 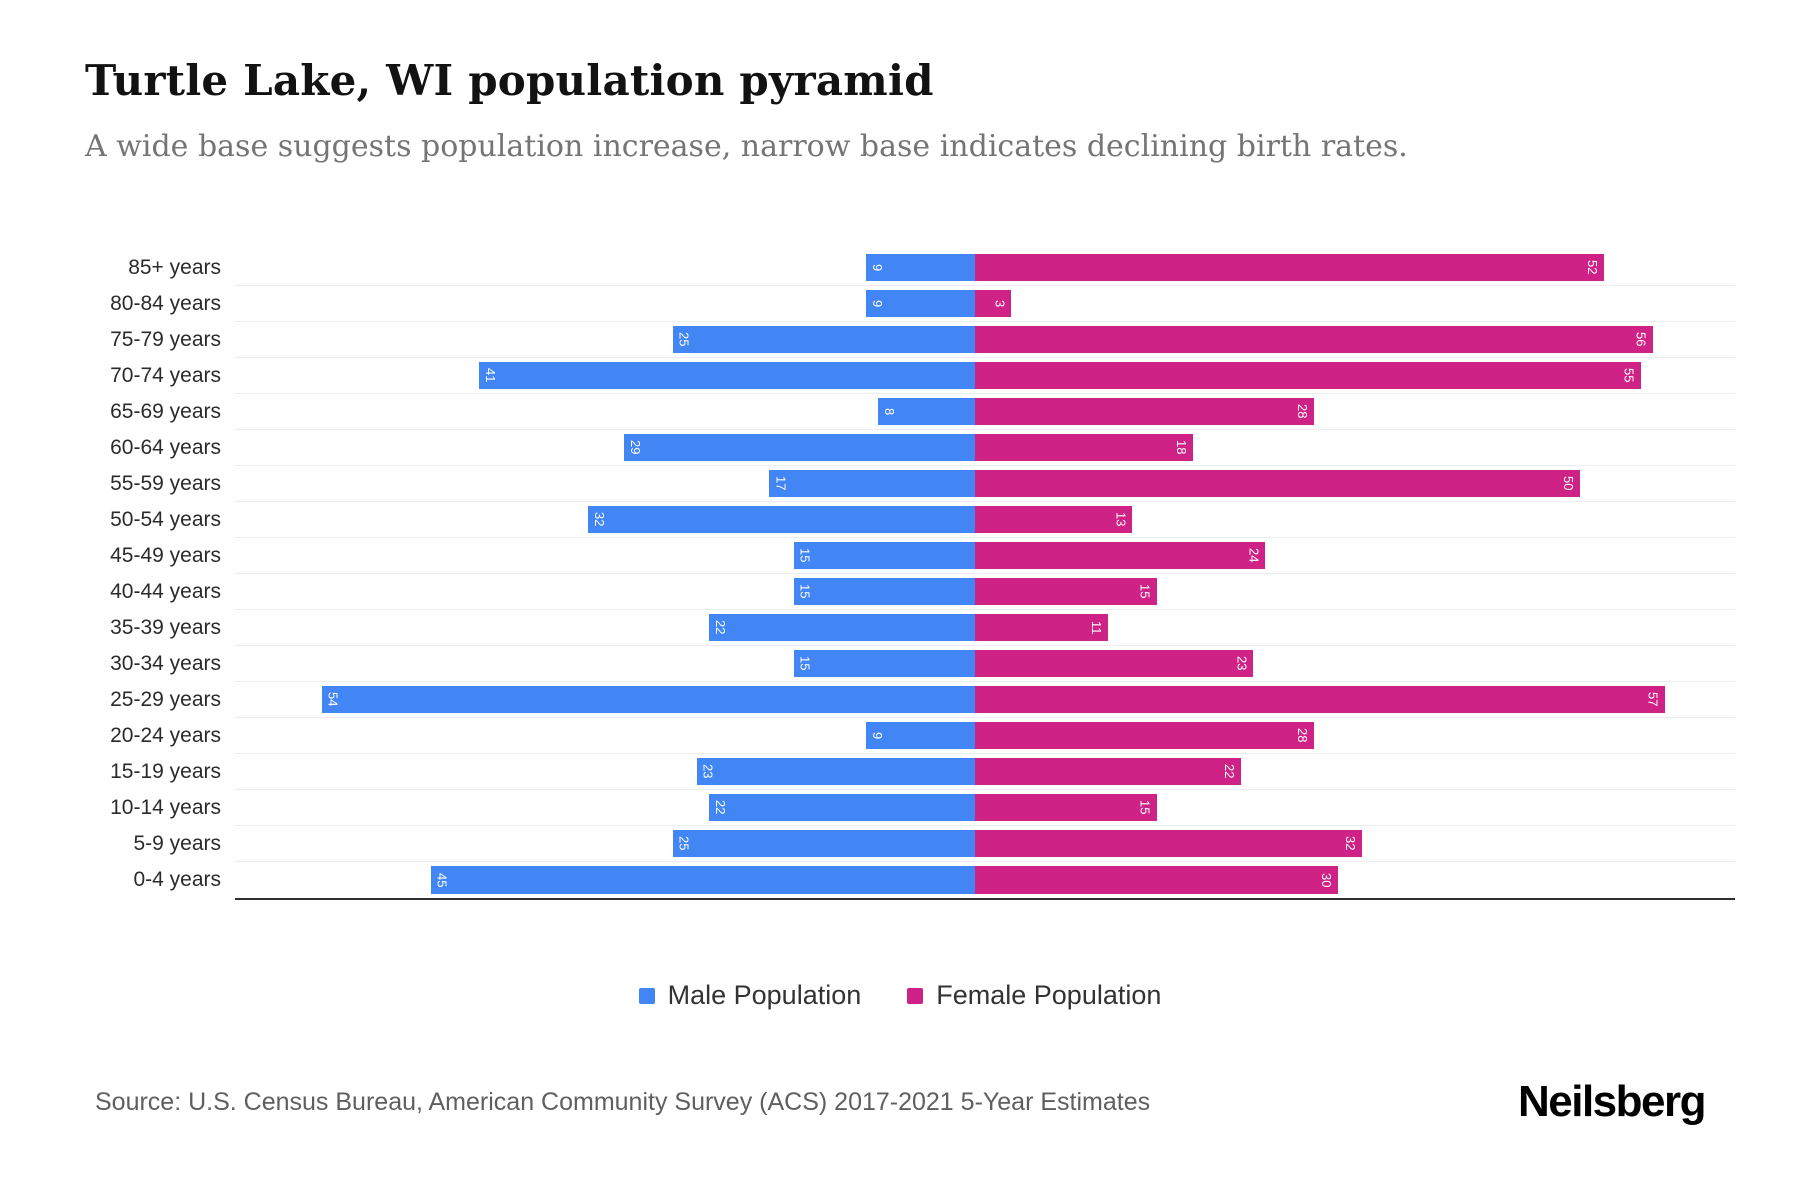 I want to click on male-bar: 23, so click(x=835, y=771).